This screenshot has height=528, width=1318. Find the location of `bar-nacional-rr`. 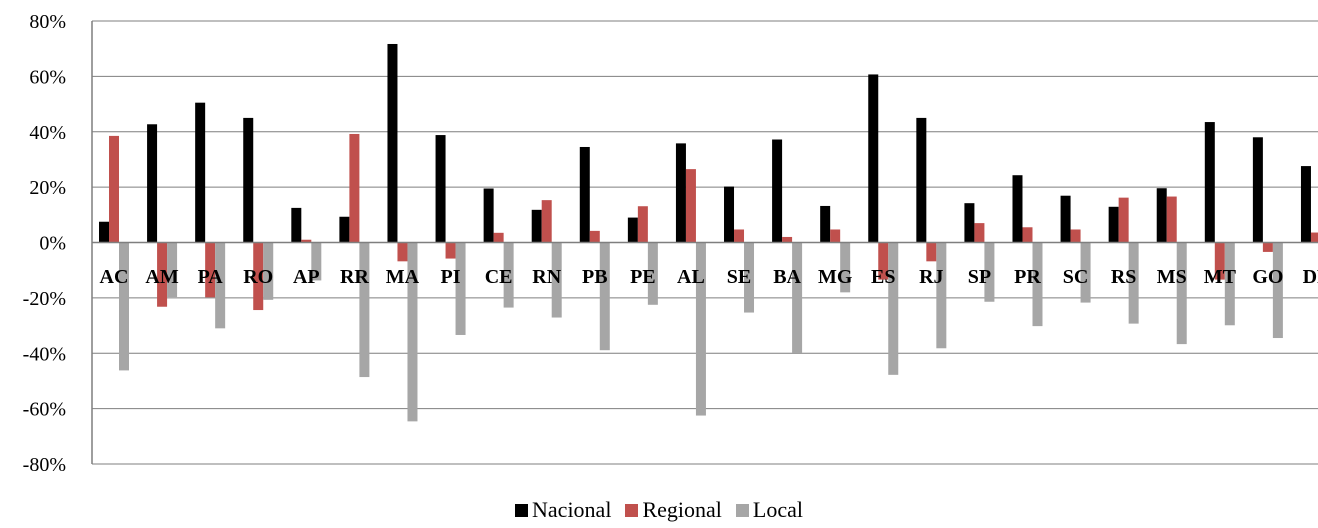

bar-nacional-rr is located at coordinates (344, 229).